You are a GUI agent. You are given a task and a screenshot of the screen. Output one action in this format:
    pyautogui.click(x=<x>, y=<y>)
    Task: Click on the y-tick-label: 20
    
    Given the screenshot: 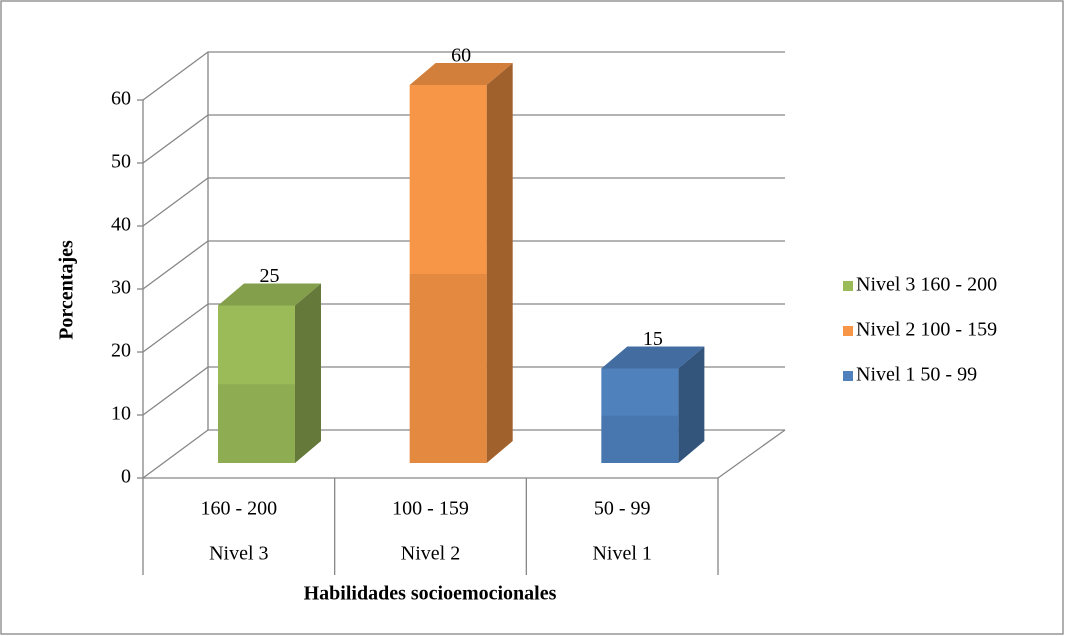 What is the action you would take?
    pyautogui.click(x=121, y=351)
    